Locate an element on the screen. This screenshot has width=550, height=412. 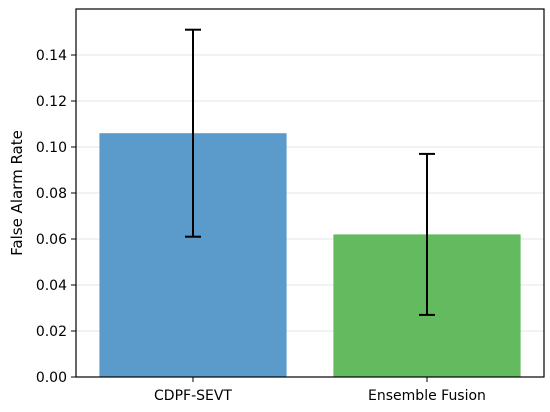
y-tick-label: 0.14 is located at coordinates (51, 56).